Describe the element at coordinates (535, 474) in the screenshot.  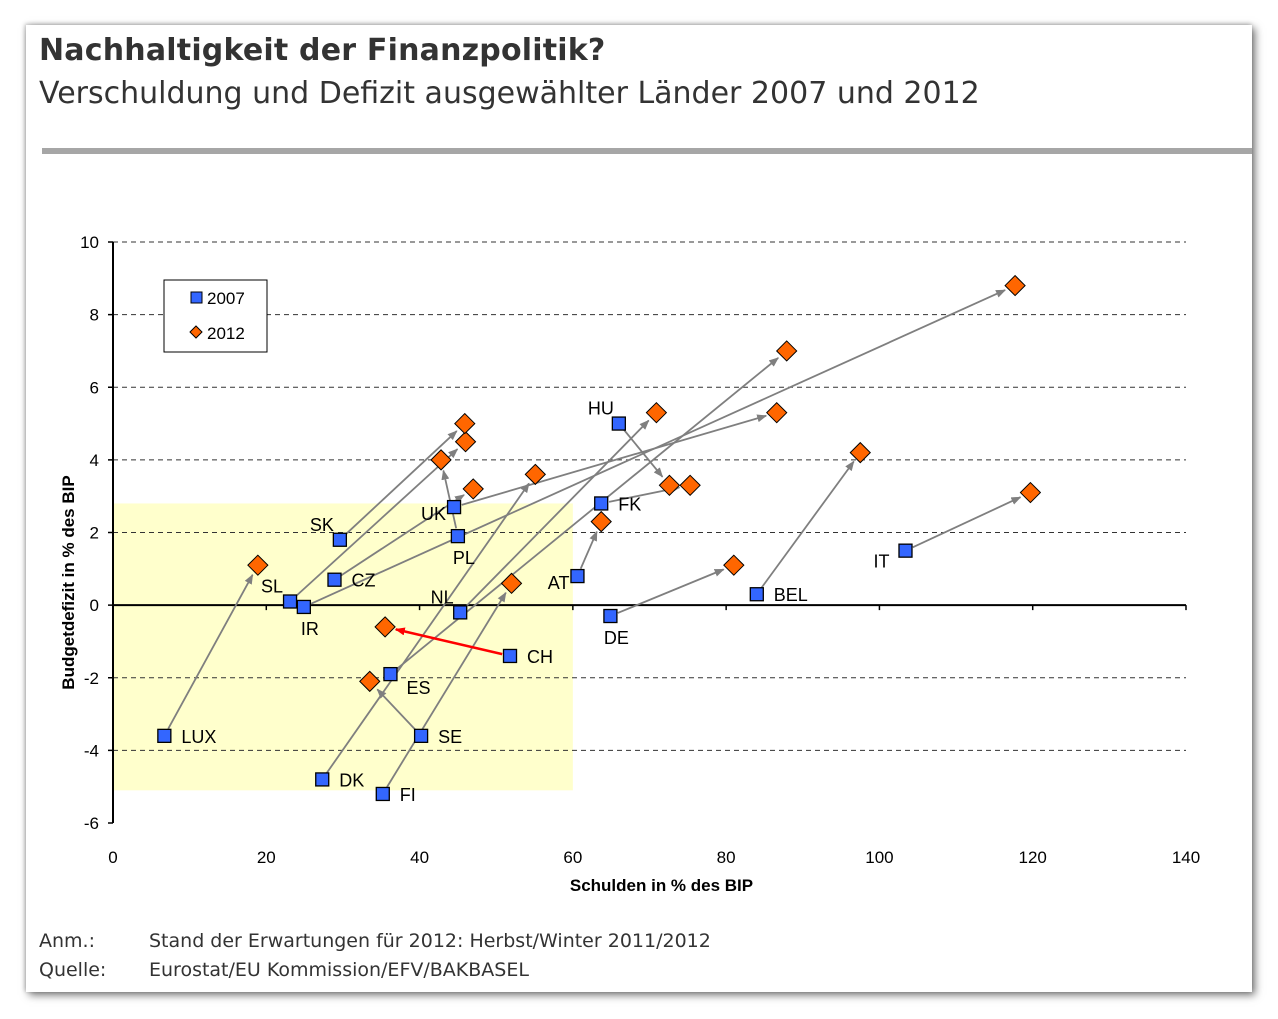
I see `point-2012-dk` at that location.